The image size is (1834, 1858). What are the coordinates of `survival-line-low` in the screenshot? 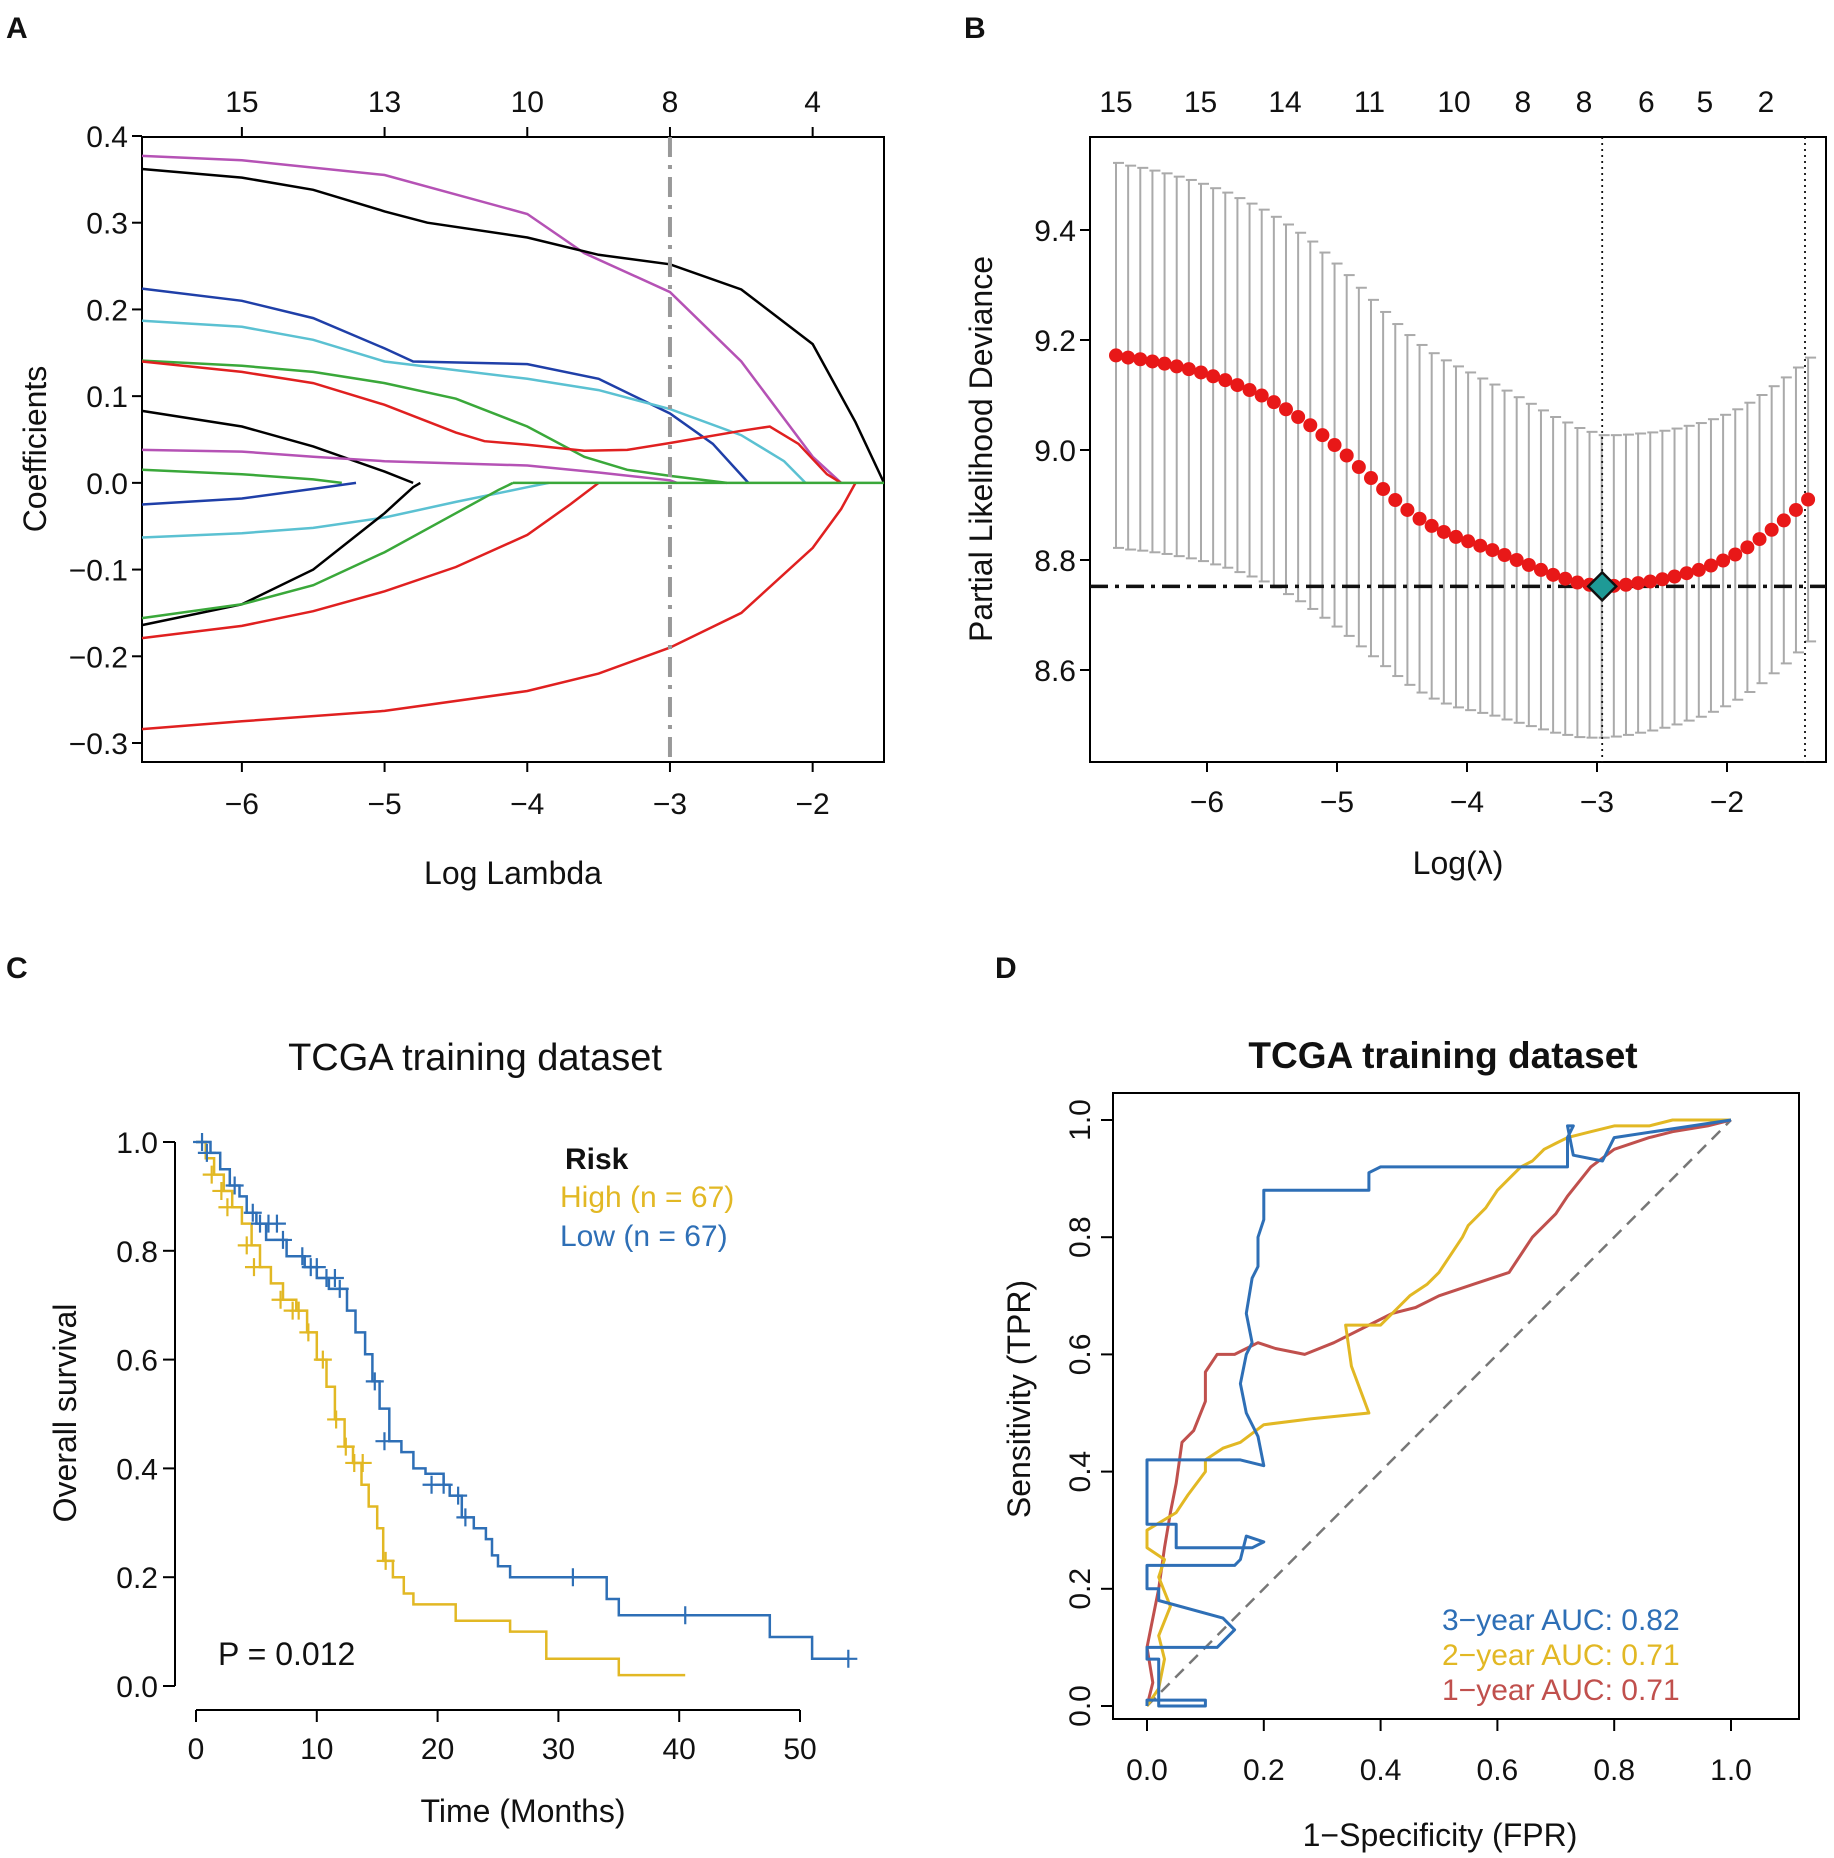 It's located at (522, 1400).